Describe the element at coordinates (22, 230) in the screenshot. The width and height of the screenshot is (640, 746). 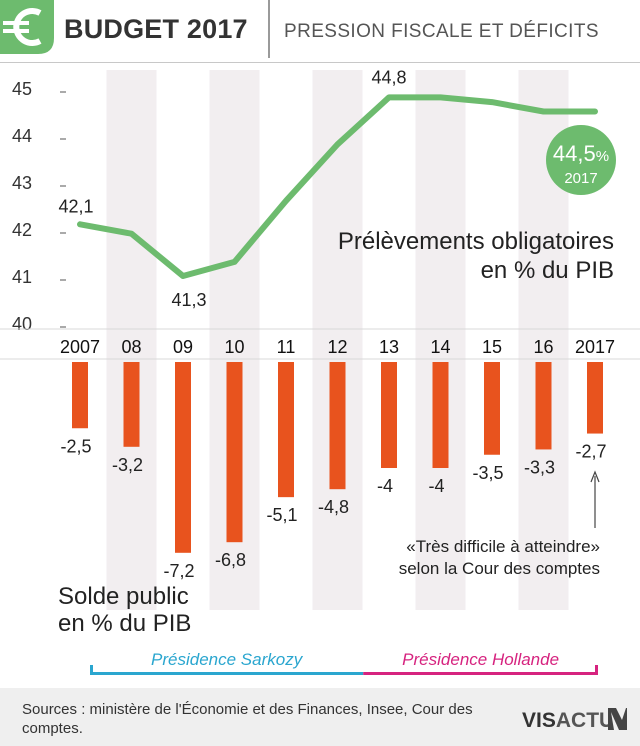
I see `y-tick-label: 42` at that location.